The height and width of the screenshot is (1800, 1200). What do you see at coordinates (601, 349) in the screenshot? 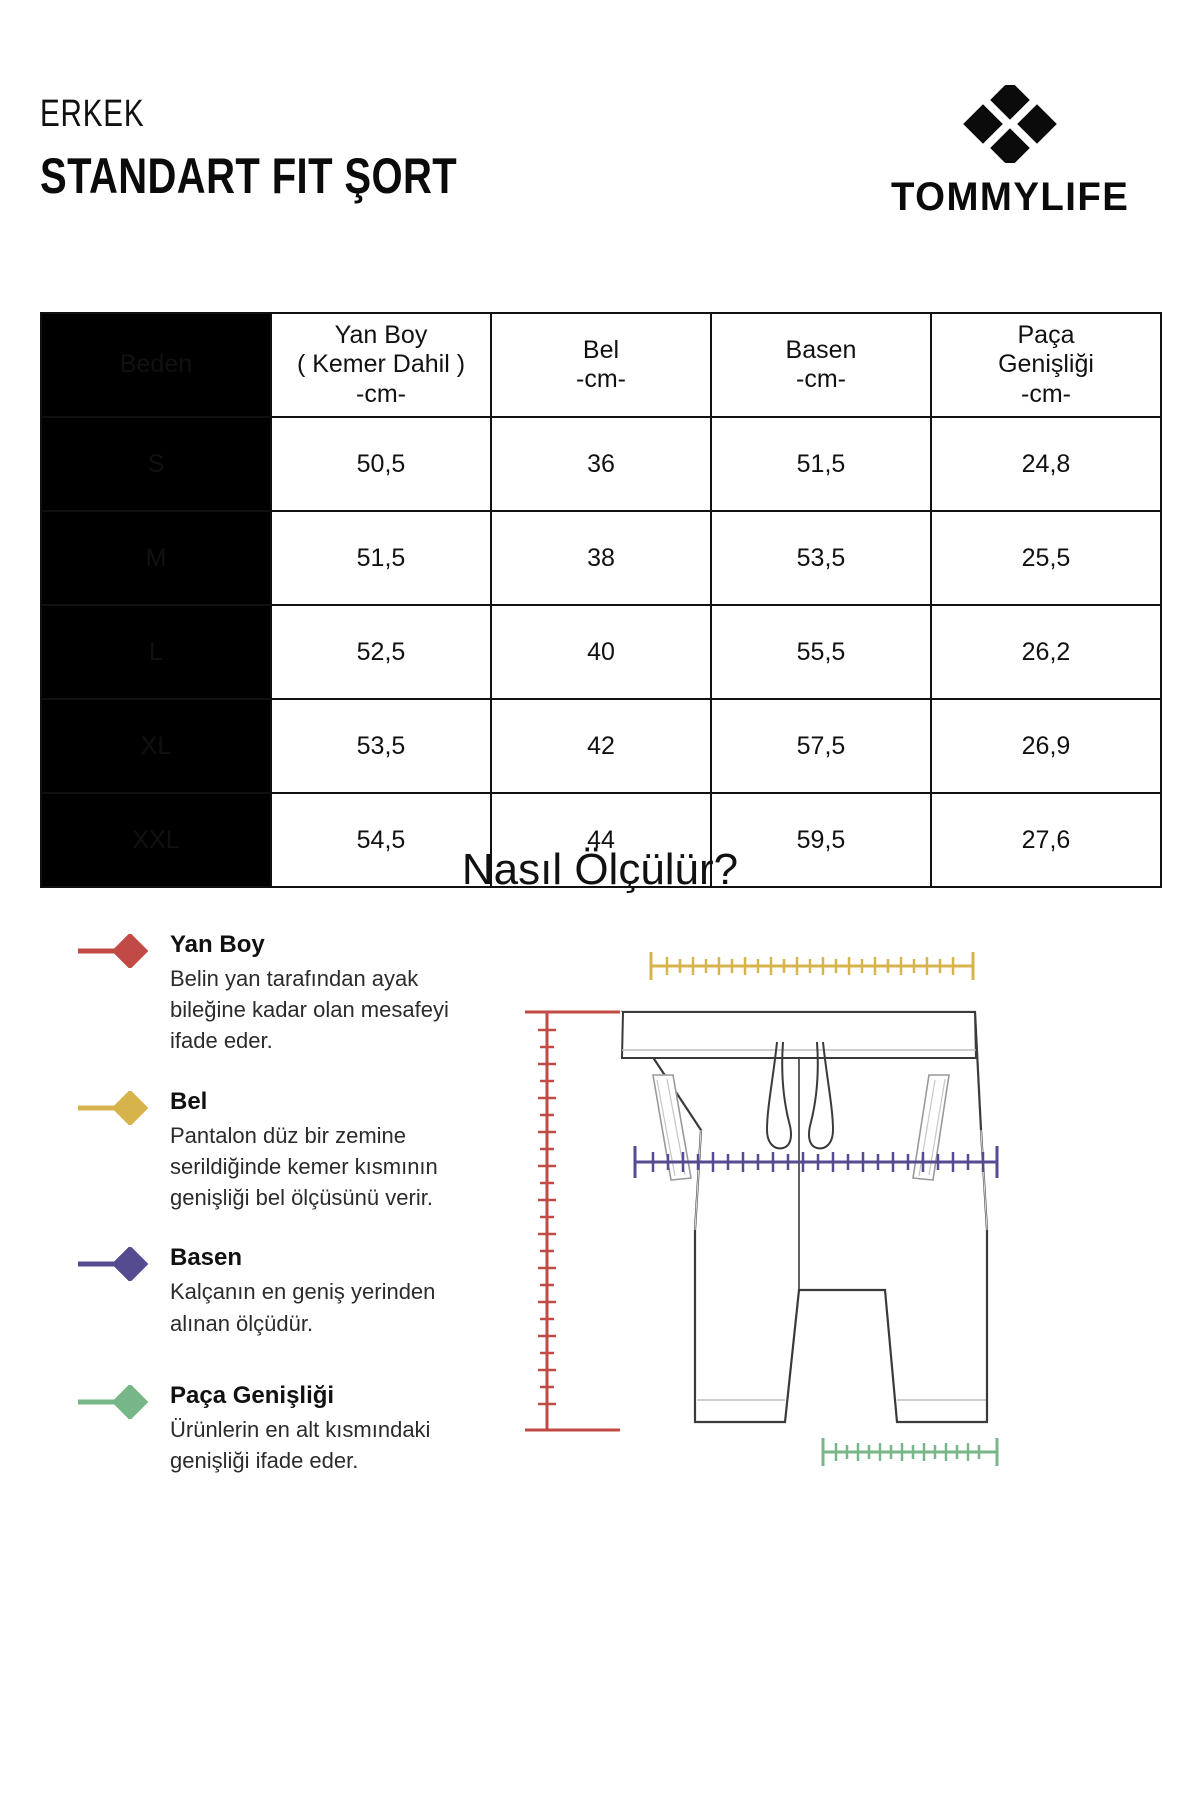
I see `column-header-bel-line1: Bel` at bounding box center [601, 349].